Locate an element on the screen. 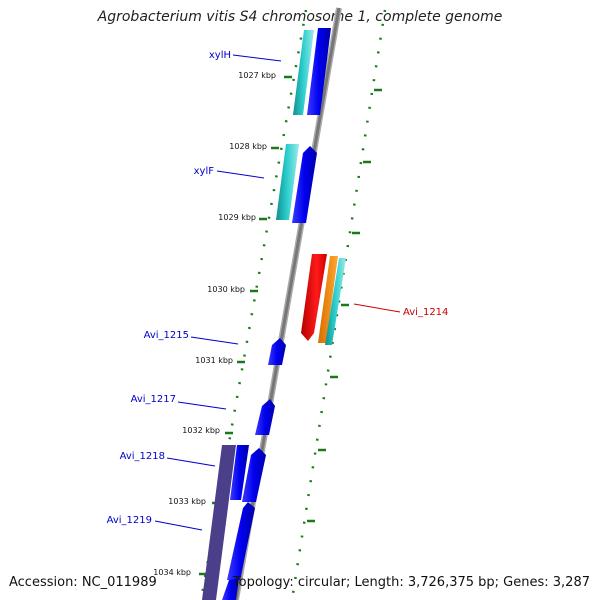 The height and width of the screenshot is (600, 600). Avi_1215-callout is located at coordinates (214, 340).